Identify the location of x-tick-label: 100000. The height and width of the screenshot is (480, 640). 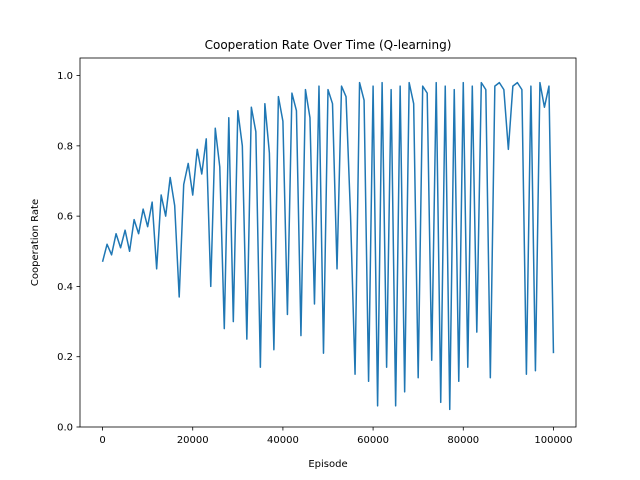
(553, 440).